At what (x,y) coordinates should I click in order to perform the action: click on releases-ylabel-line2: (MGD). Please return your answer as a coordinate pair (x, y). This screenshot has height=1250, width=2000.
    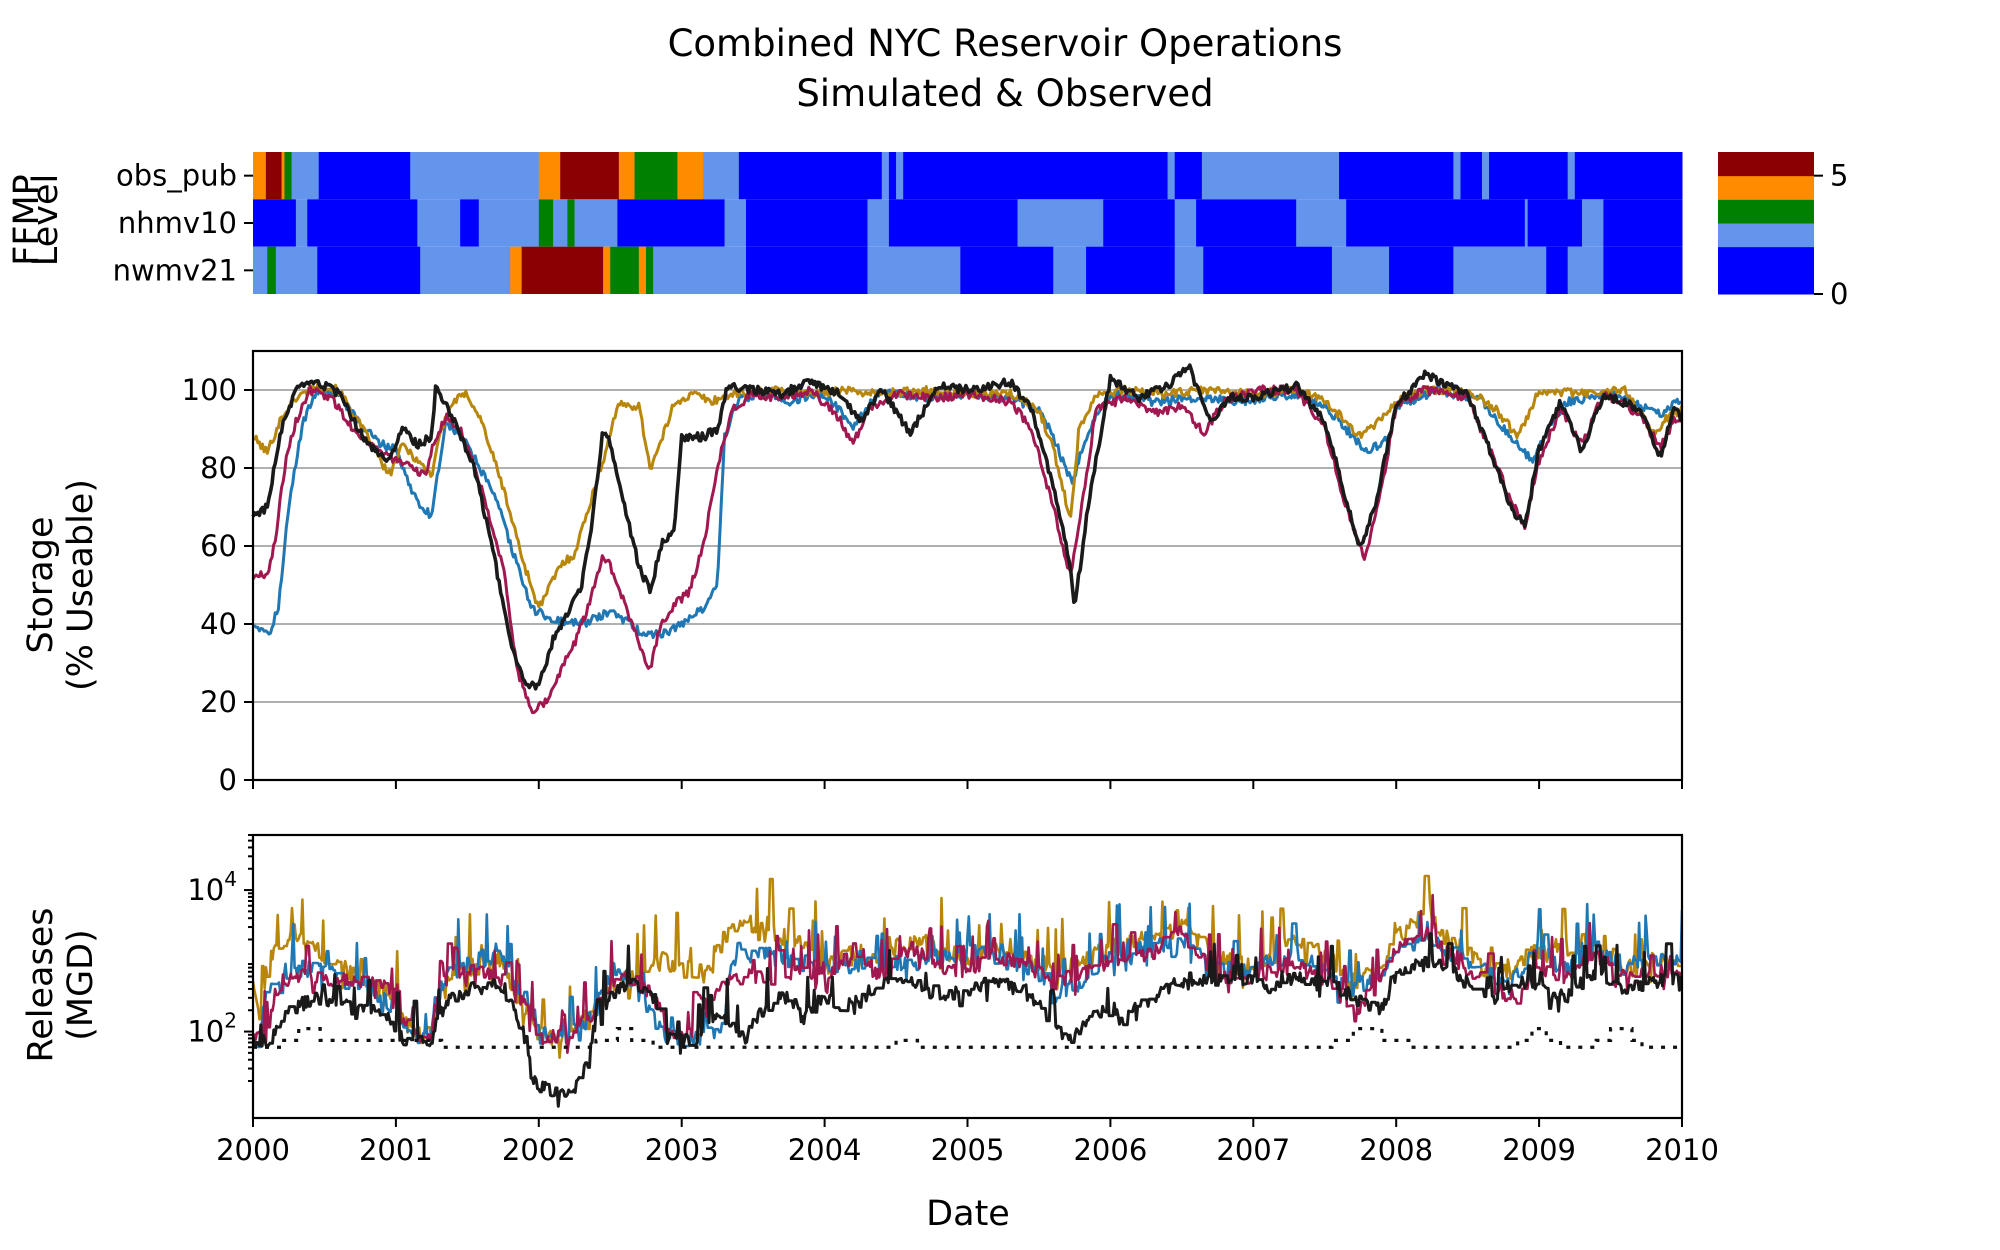
    Looking at the image, I should click on (81, 985).